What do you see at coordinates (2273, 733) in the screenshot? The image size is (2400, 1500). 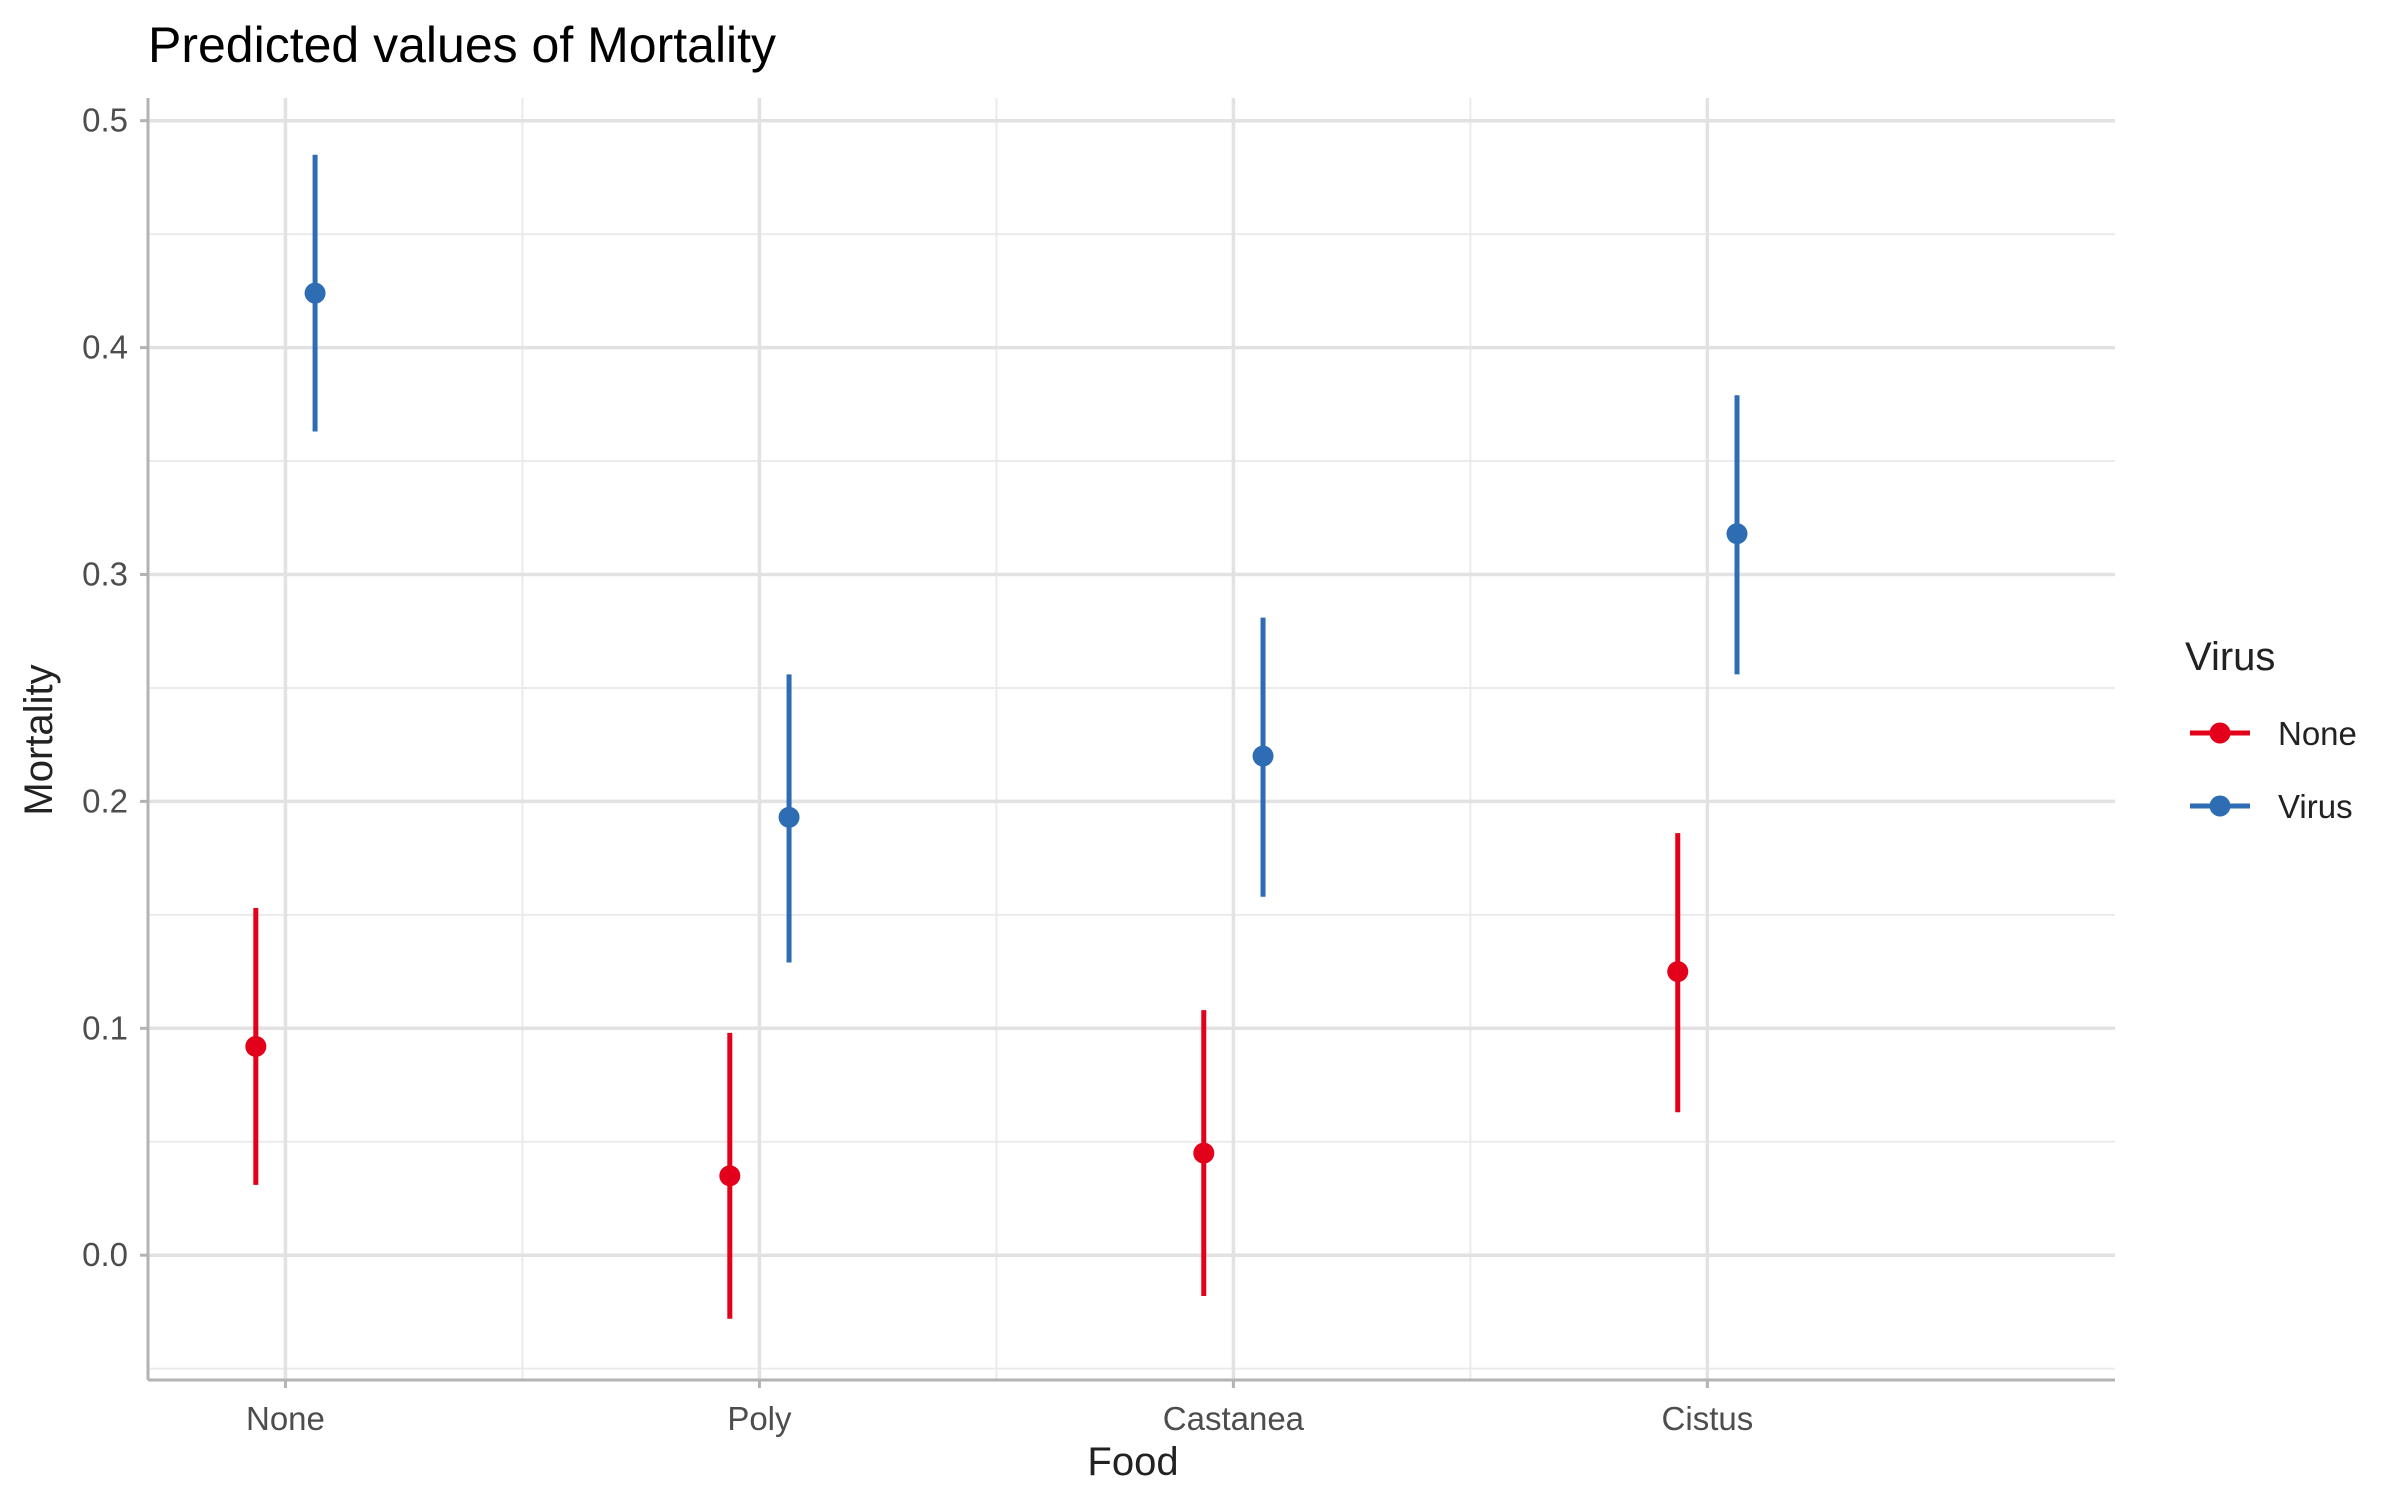 I see `legend-item-none: None` at bounding box center [2273, 733].